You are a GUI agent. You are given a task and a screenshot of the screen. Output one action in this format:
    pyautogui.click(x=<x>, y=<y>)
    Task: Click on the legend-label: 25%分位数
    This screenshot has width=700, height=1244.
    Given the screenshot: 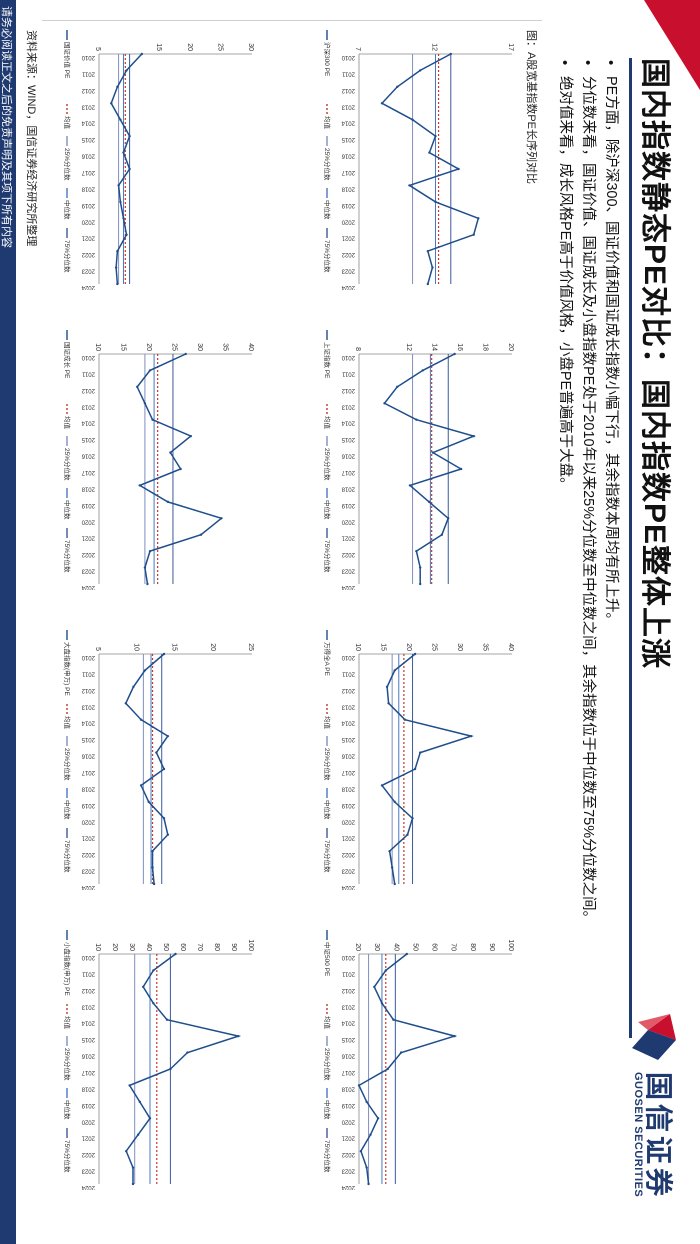 What is the action you would take?
    pyautogui.click(x=327, y=764)
    